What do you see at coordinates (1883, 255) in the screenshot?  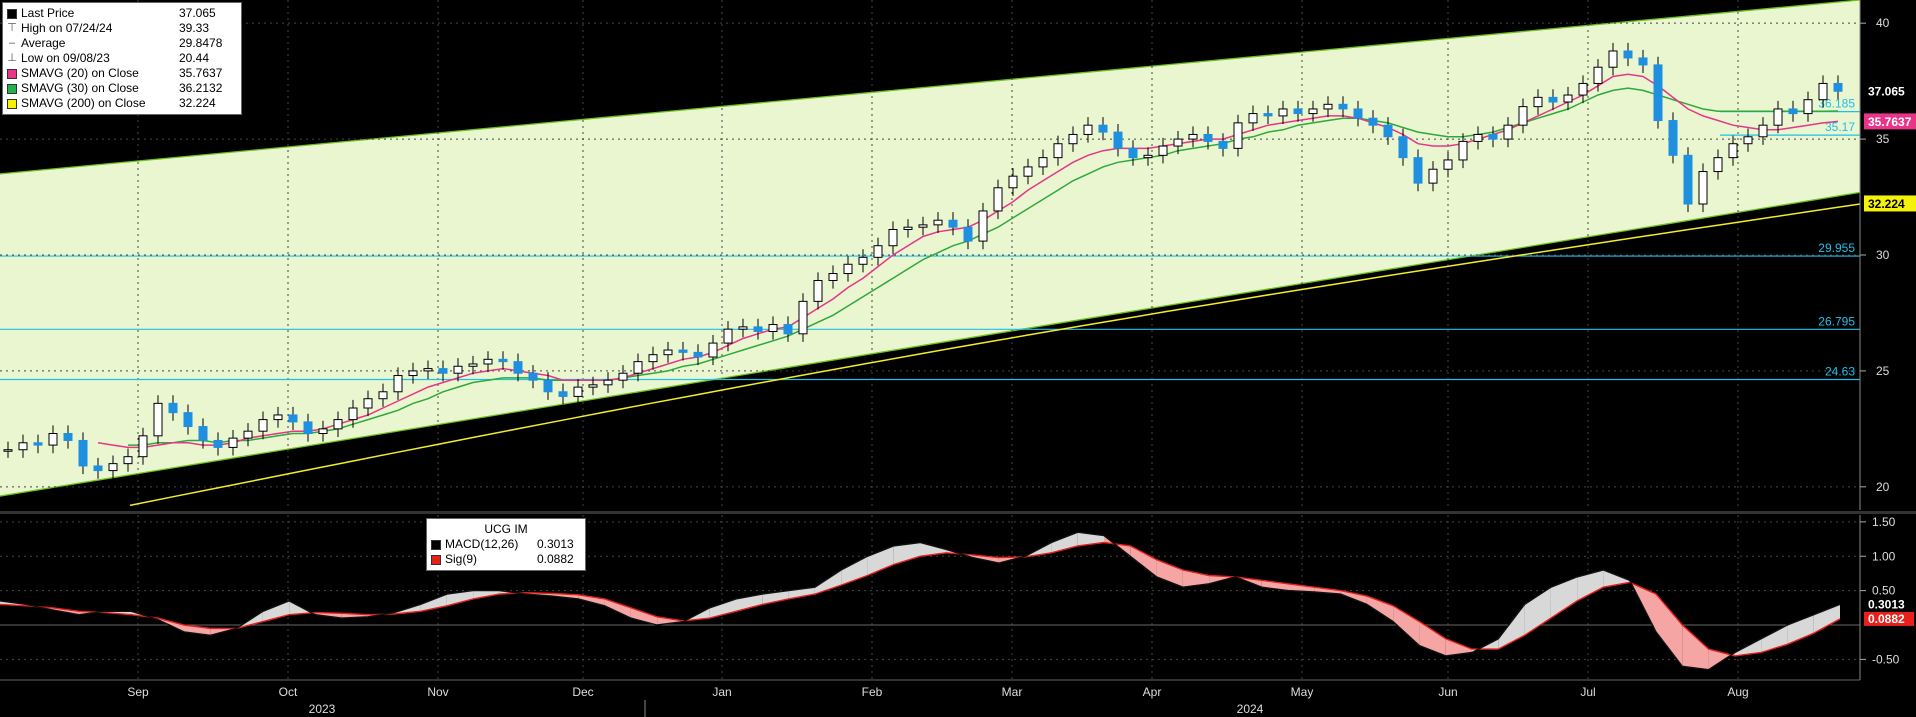 I see `price-tick-label: 30` at bounding box center [1883, 255].